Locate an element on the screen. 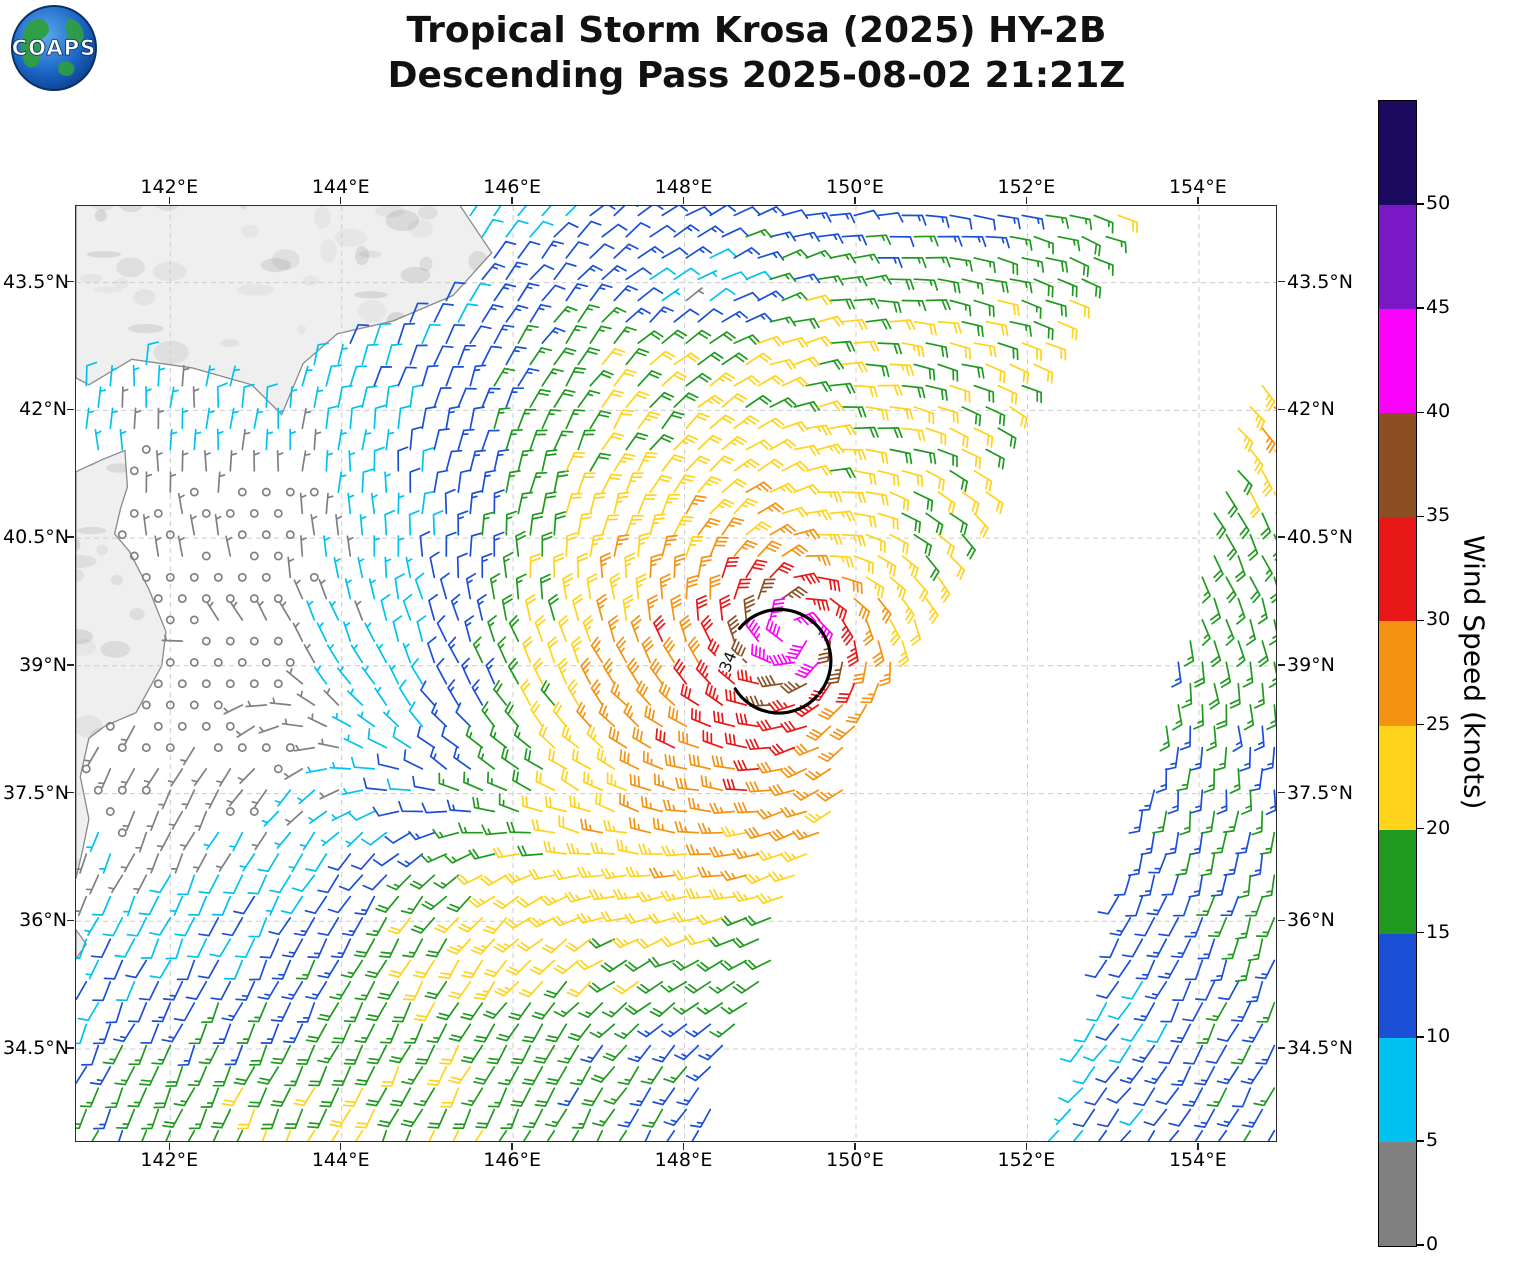 The height and width of the screenshot is (1264, 1513). colorbar-tick-label: 15 is located at coordinates (1438, 931).